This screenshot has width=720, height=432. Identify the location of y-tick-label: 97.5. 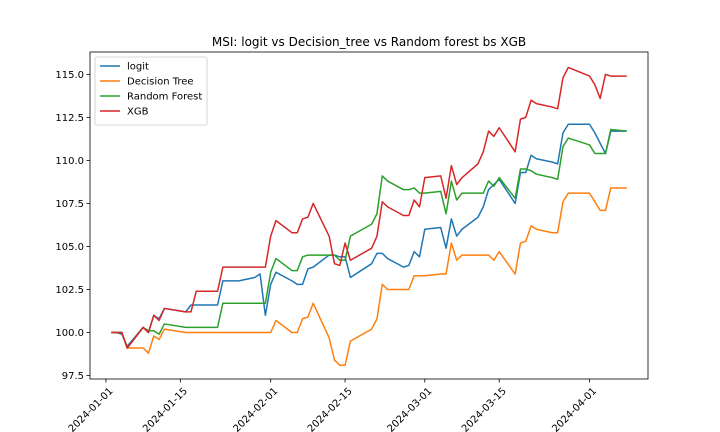
(73, 376).